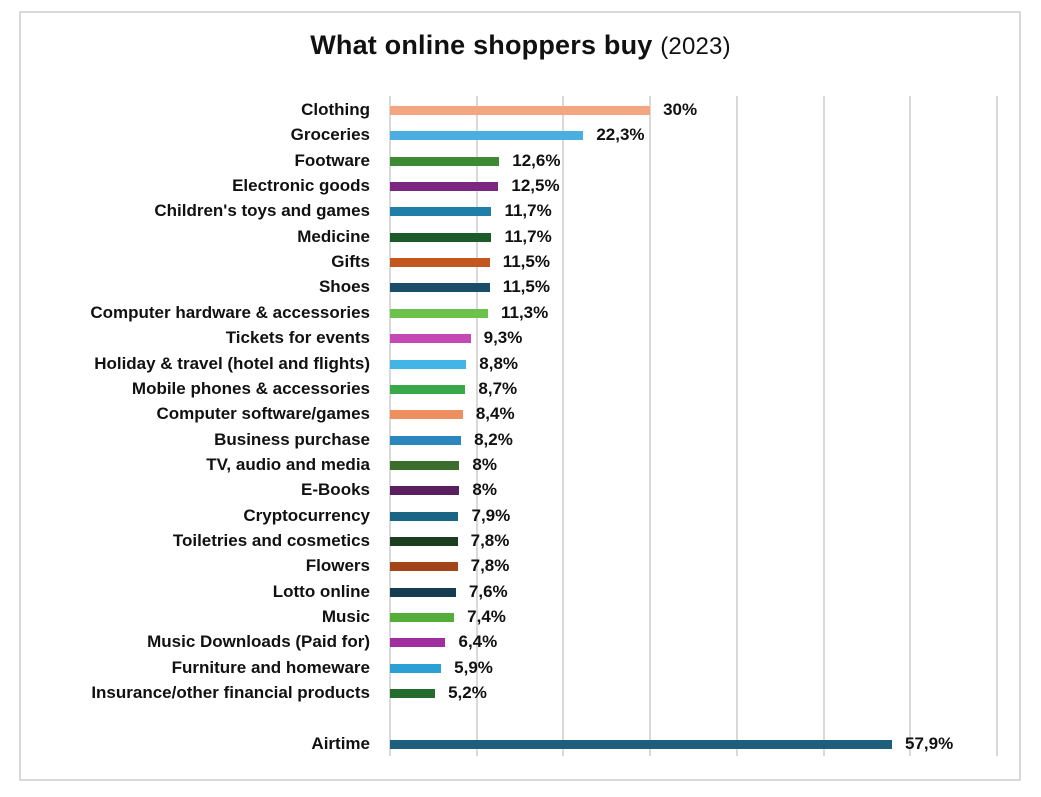  I want to click on category-label: Tickets for events, so click(297, 338).